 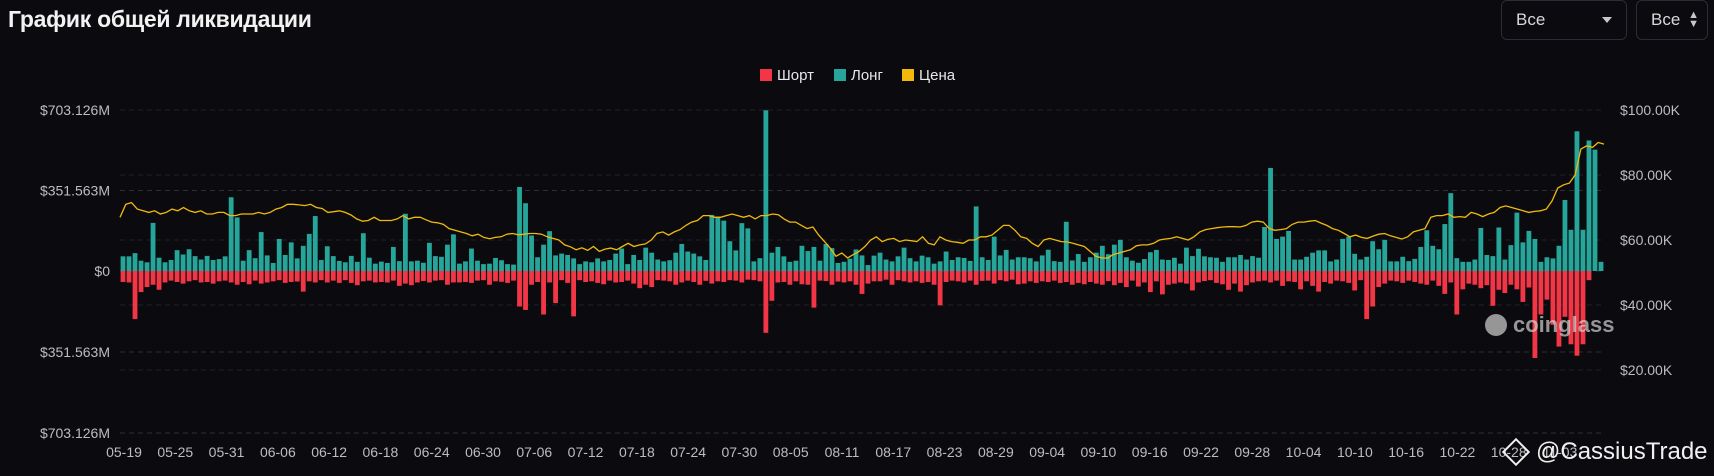 What do you see at coordinates (75, 433) in the screenshot?
I see `y-left-tick-label: $703.126M` at bounding box center [75, 433].